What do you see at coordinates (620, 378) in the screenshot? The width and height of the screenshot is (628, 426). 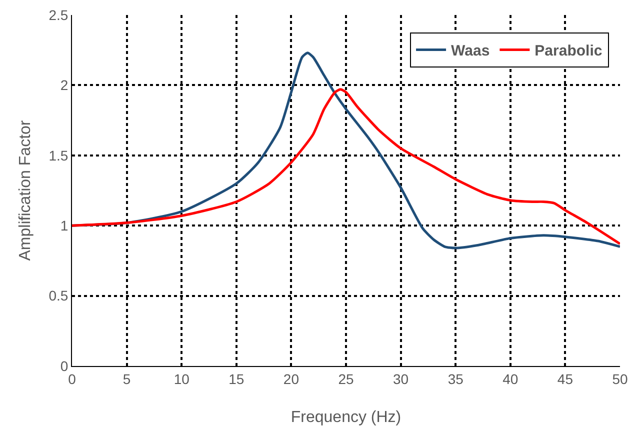 I see `x-tick-label: 50` at bounding box center [620, 378].